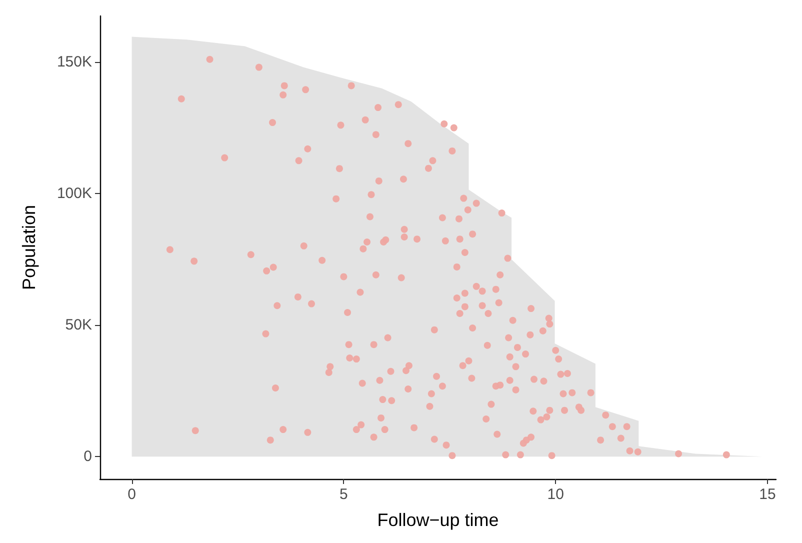  I want to click on x-tick-label: 0, so click(132, 494).